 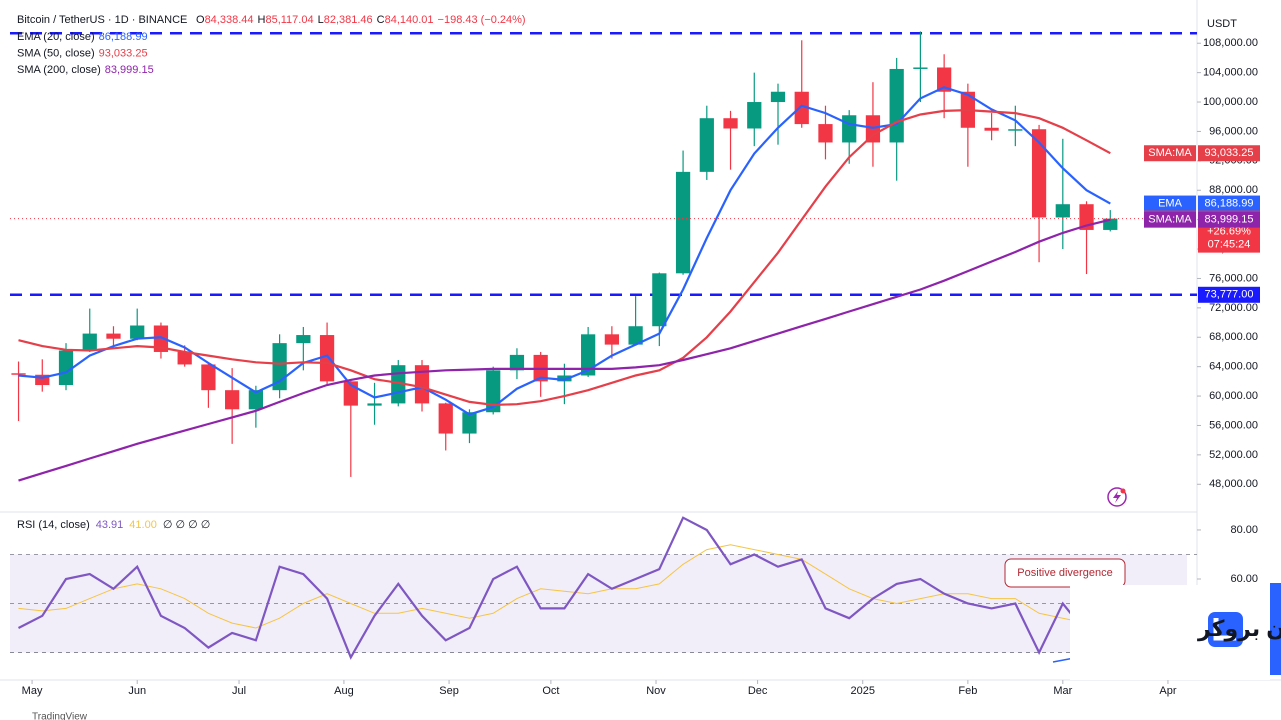 I want to click on symbol: Bitcoin / TetherUS · 1D · BINANCE, so click(x=102, y=20).